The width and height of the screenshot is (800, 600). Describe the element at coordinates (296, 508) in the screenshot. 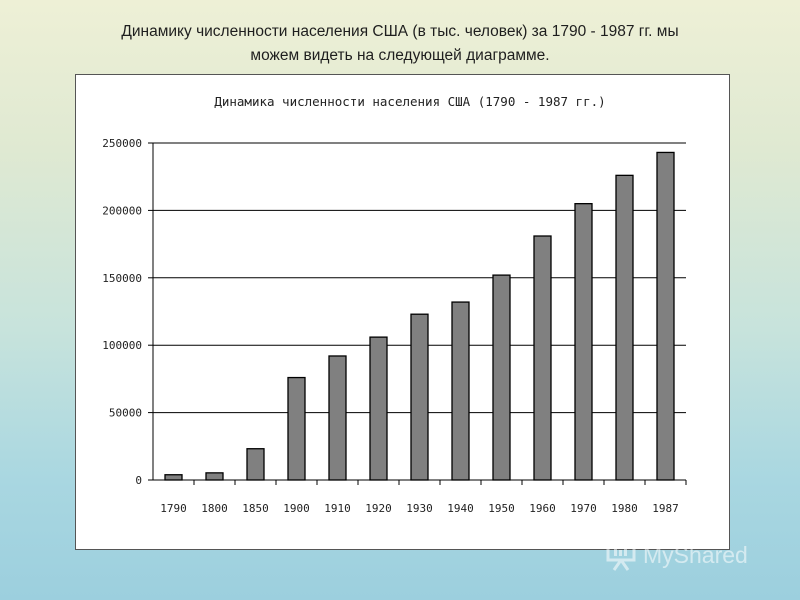

I see `x-tick-label: 1900` at that location.